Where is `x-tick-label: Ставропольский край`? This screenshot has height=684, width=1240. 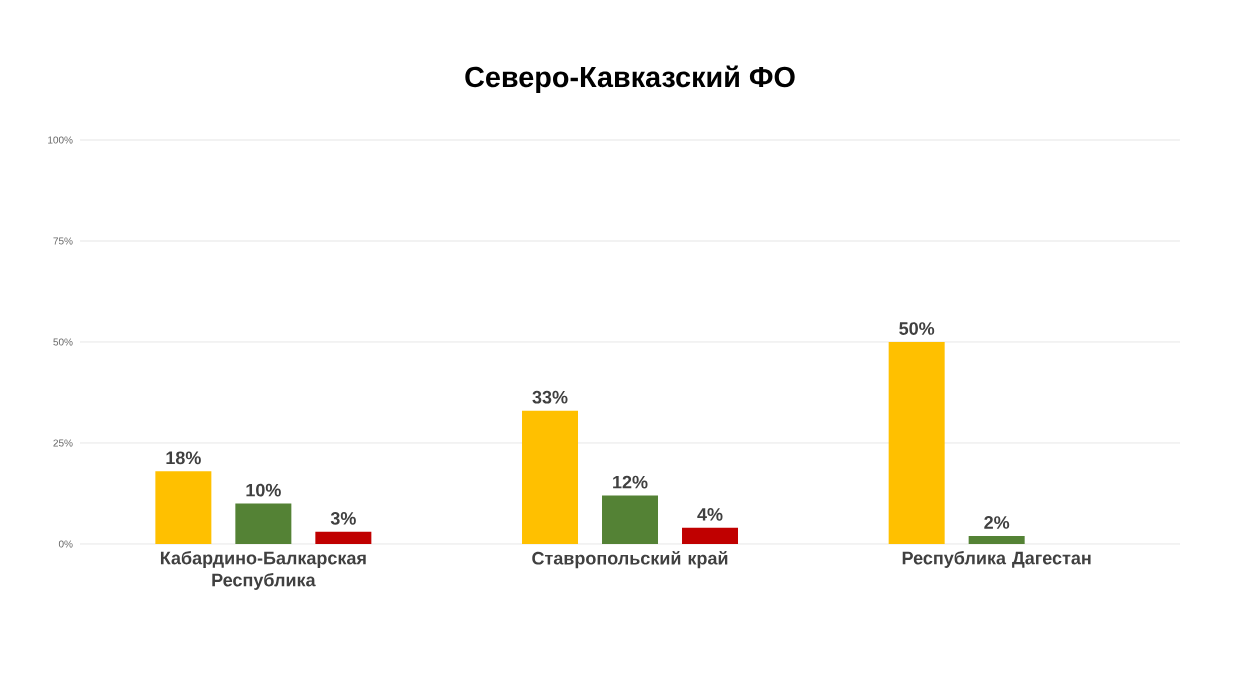 x-tick-label: Ставропольский край is located at coordinates (630, 560).